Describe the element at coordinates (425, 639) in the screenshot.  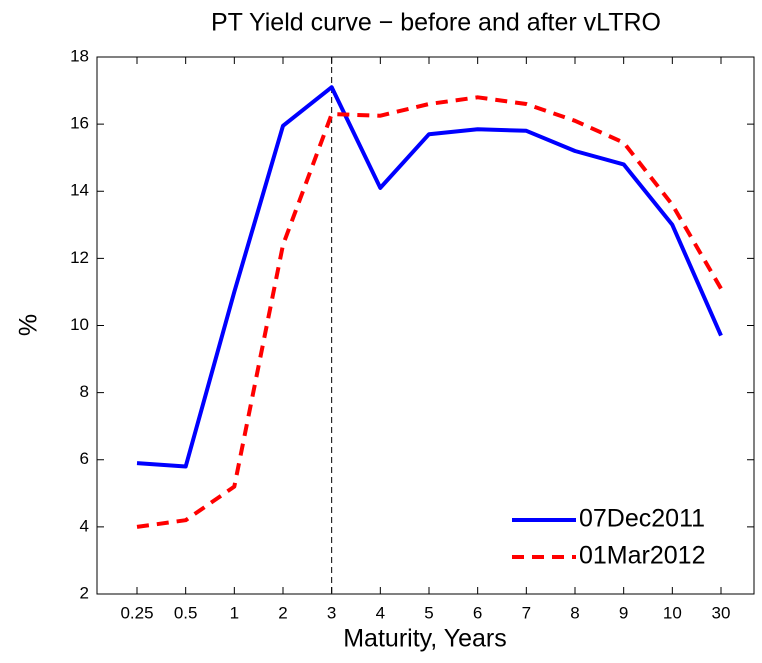
I see `x-axis-label: Maturity, Years` at that location.